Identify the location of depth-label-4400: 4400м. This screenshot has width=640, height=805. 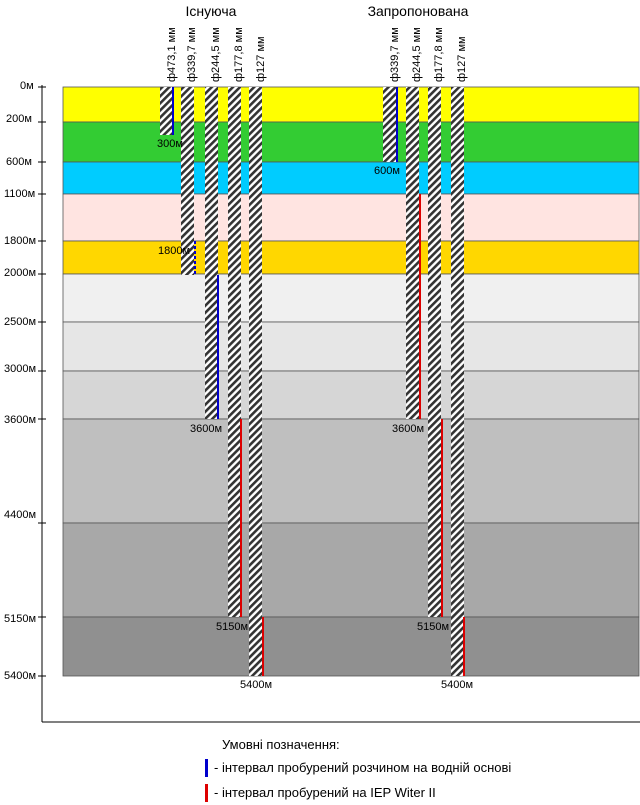
(20, 515).